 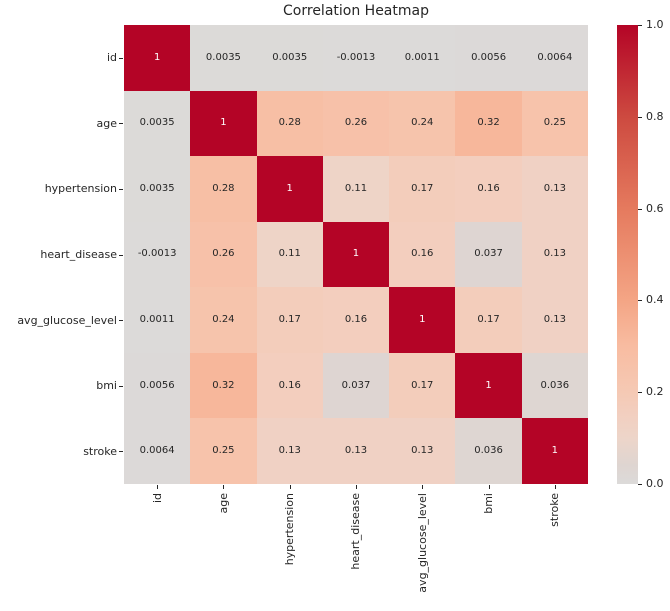 What do you see at coordinates (157, 498) in the screenshot?
I see `x-tick-label: id` at bounding box center [157, 498].